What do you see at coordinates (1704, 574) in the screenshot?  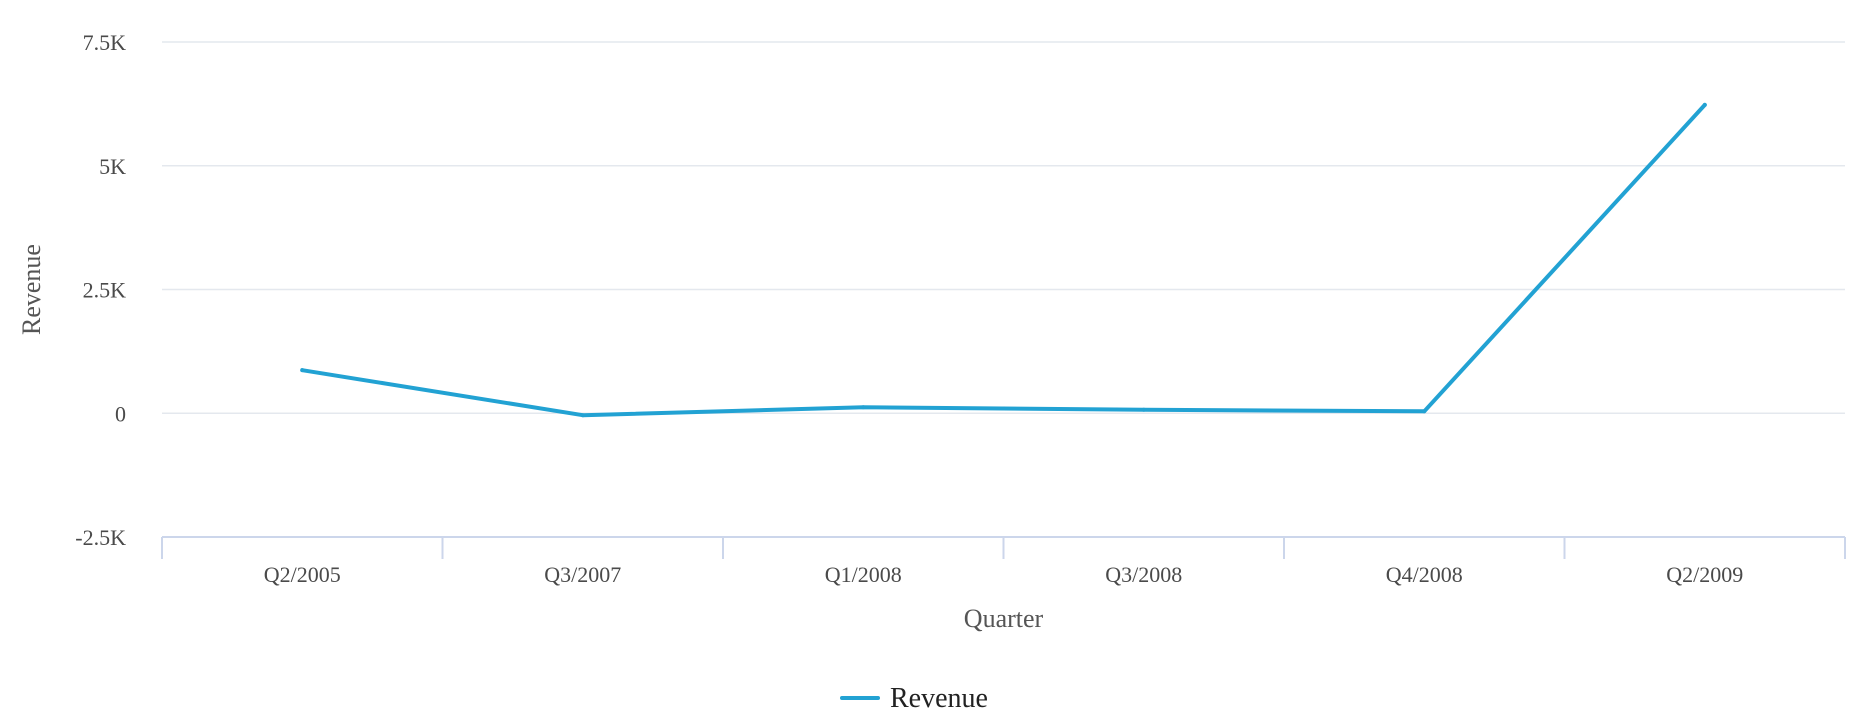 I see `x-tick-label: Q2/2009` at bounding box center [1704, 574].